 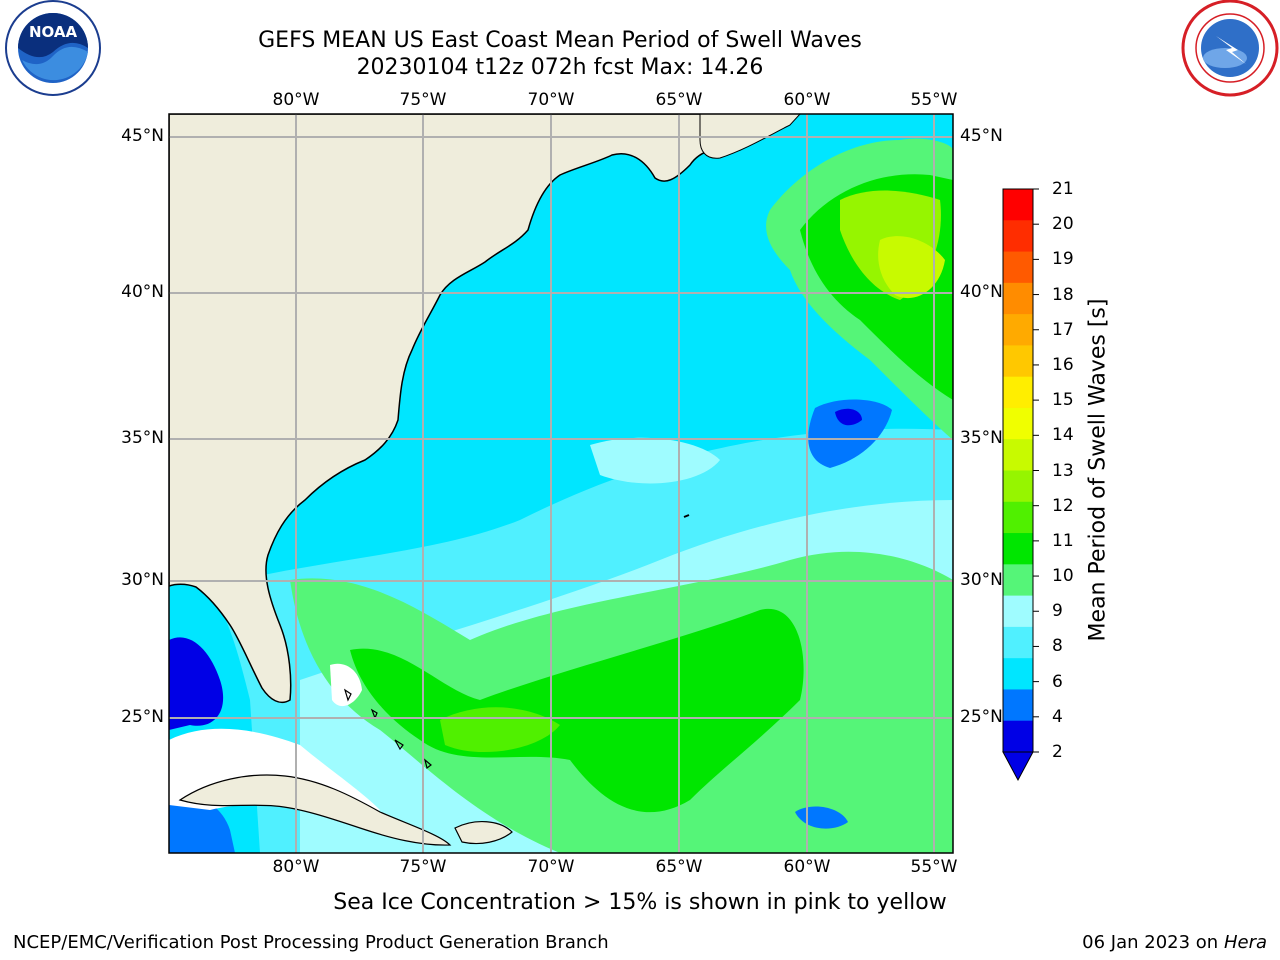 What do you see at coordinates (807, 100) in the screenshot?
I see `longitude-label-top: 60°W` at bounding box center [807, 100].